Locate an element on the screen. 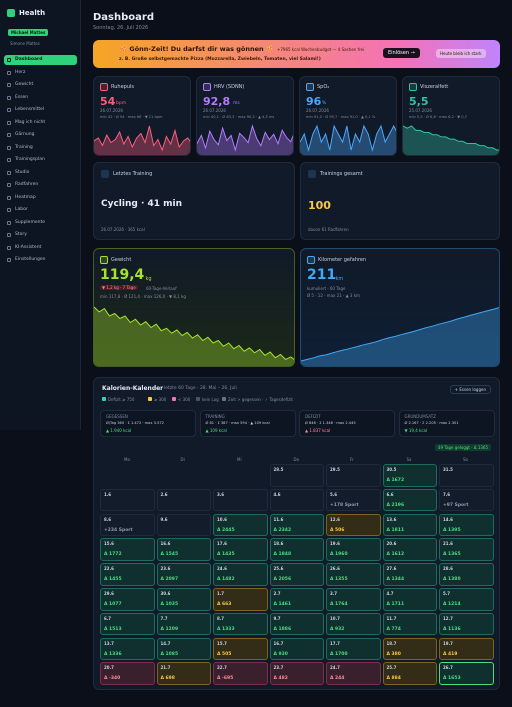  day-cell: 1.7 Δ 663 is located at coordinates (240, 599).